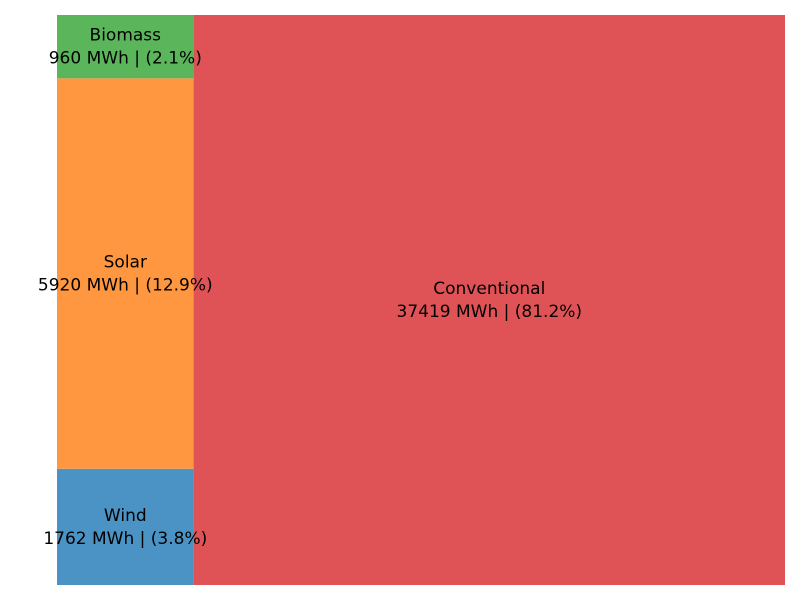  Describe the element at coordinates (489, 289) in the screenshot. I see `tile-label-conventional: Conventional` at that location.